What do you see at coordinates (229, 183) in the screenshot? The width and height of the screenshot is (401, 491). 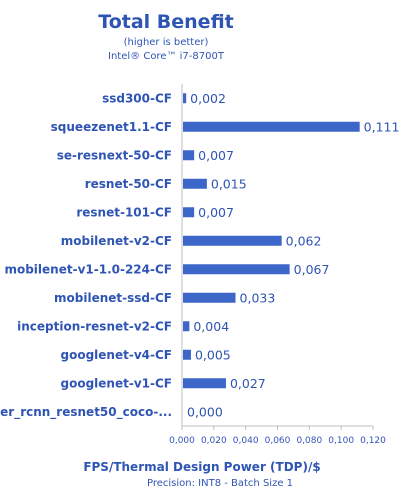 I see `data-label: 0,015` at bounding box center [229, 183].